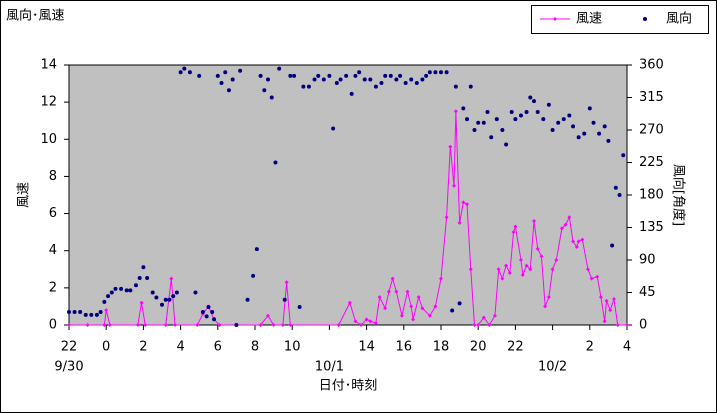 The height and width of the screenshot is (413, 717). What do you see at coordinates (647, 260) in the screenshot?
I see `y2-tick-label: 90` at bounding box center [647, 260].